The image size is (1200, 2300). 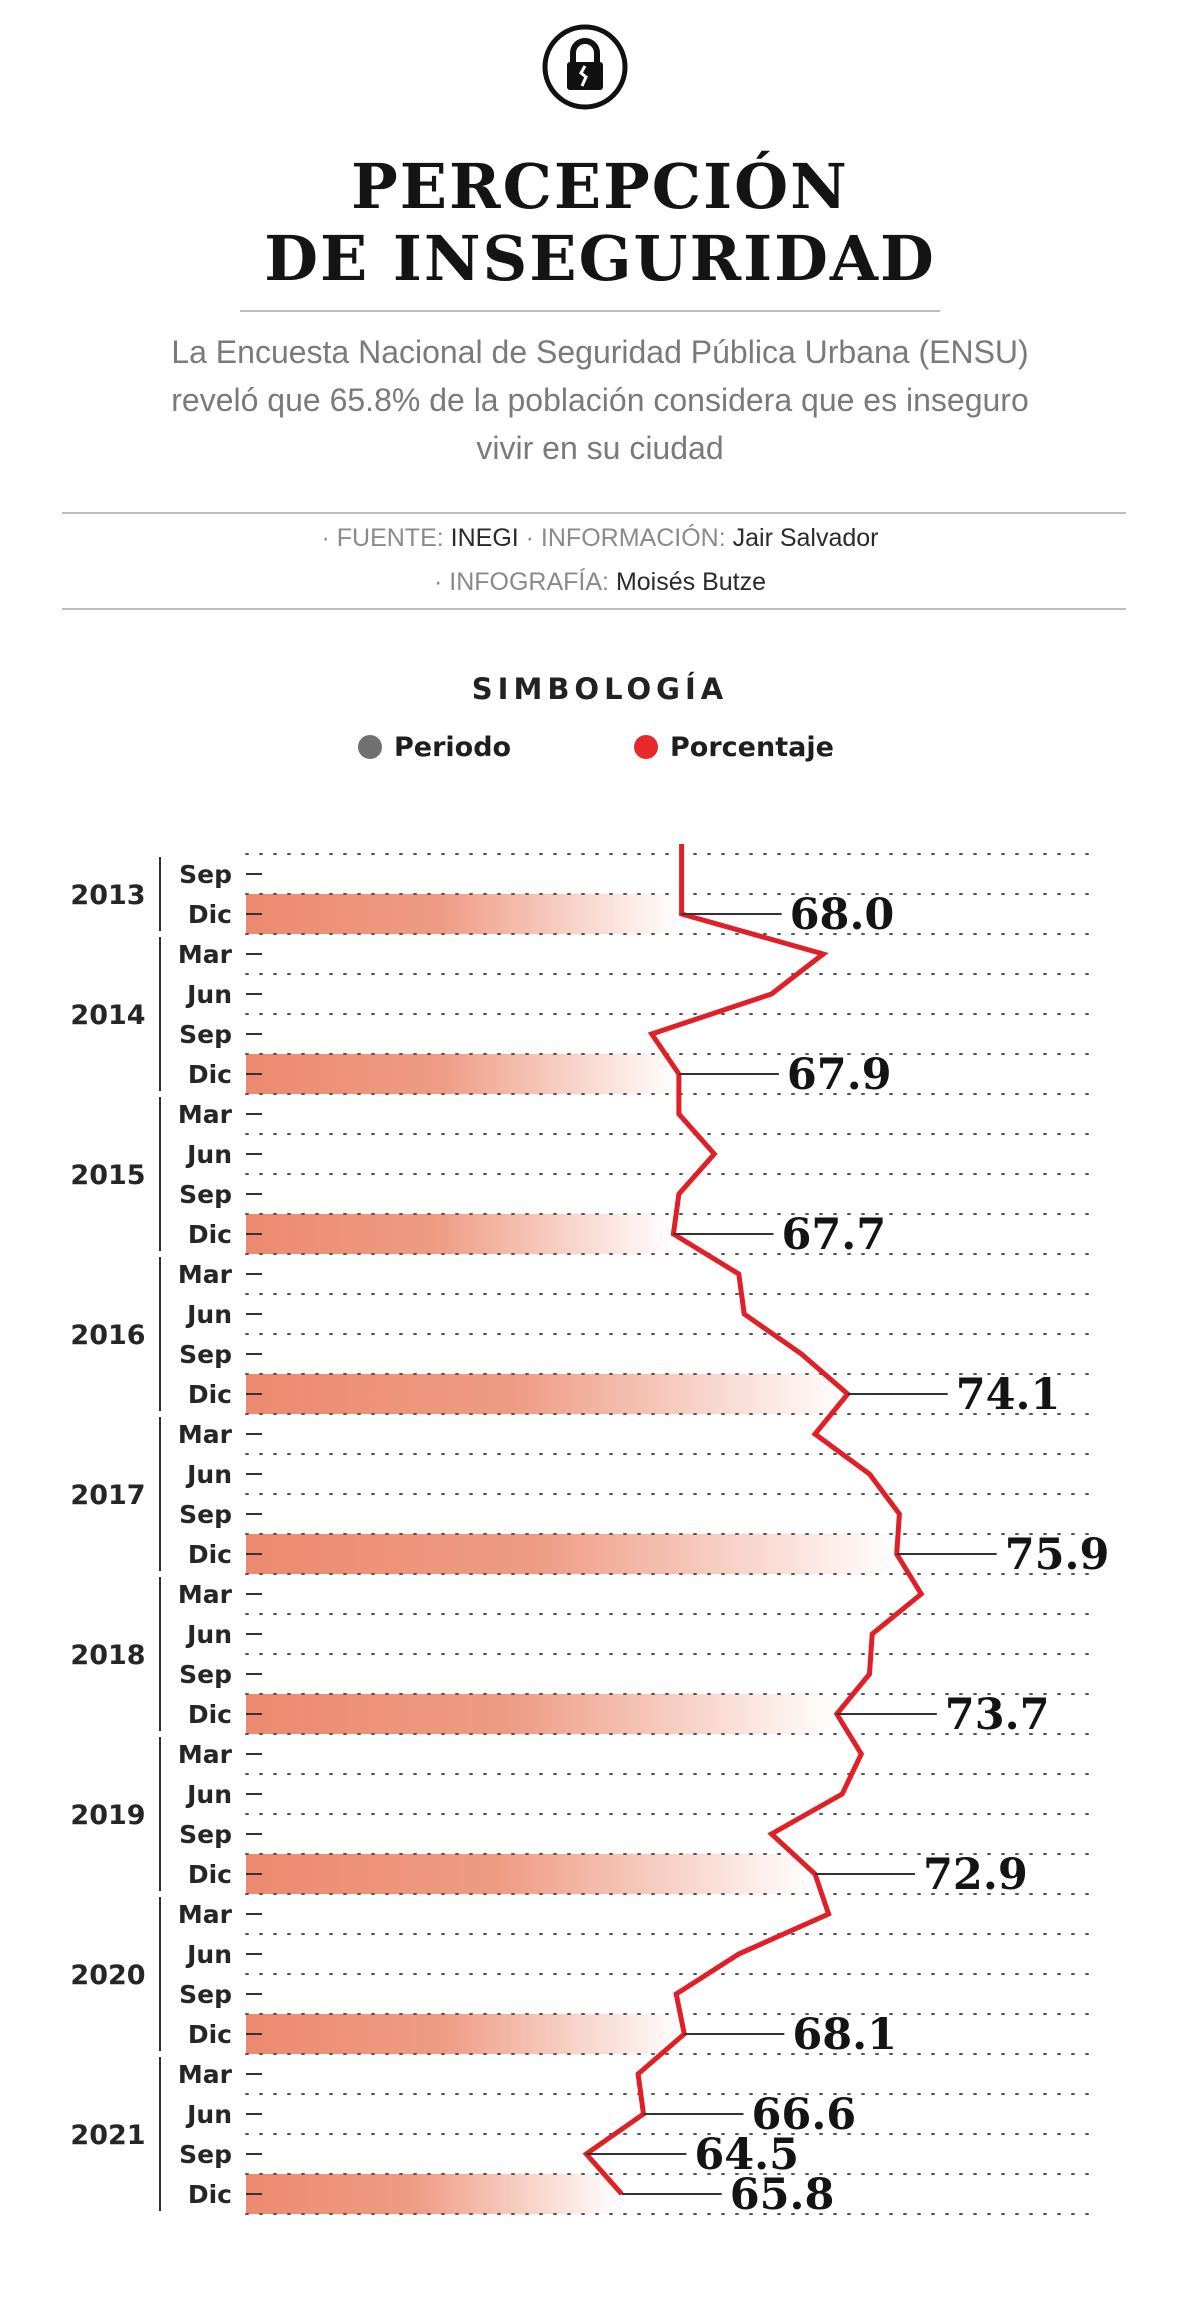 I want to click on year-label: 2020, so click(x=107, y=1975).